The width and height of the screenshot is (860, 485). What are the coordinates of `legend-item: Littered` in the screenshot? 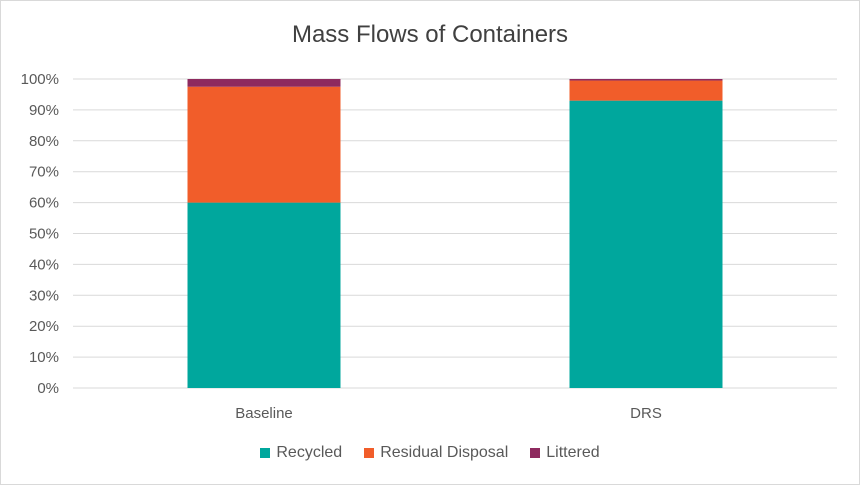 It's located at (565, 453).